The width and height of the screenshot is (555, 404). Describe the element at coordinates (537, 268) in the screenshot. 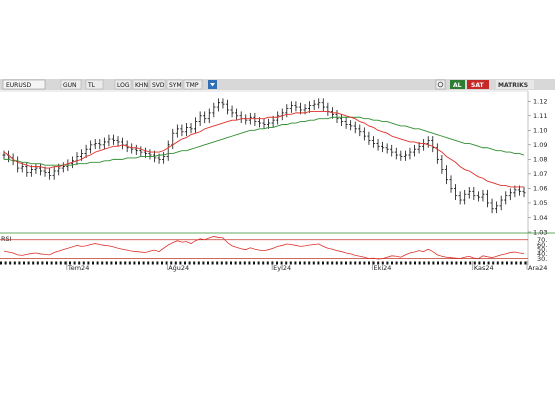

I see `date-label: Ara24` at that location.